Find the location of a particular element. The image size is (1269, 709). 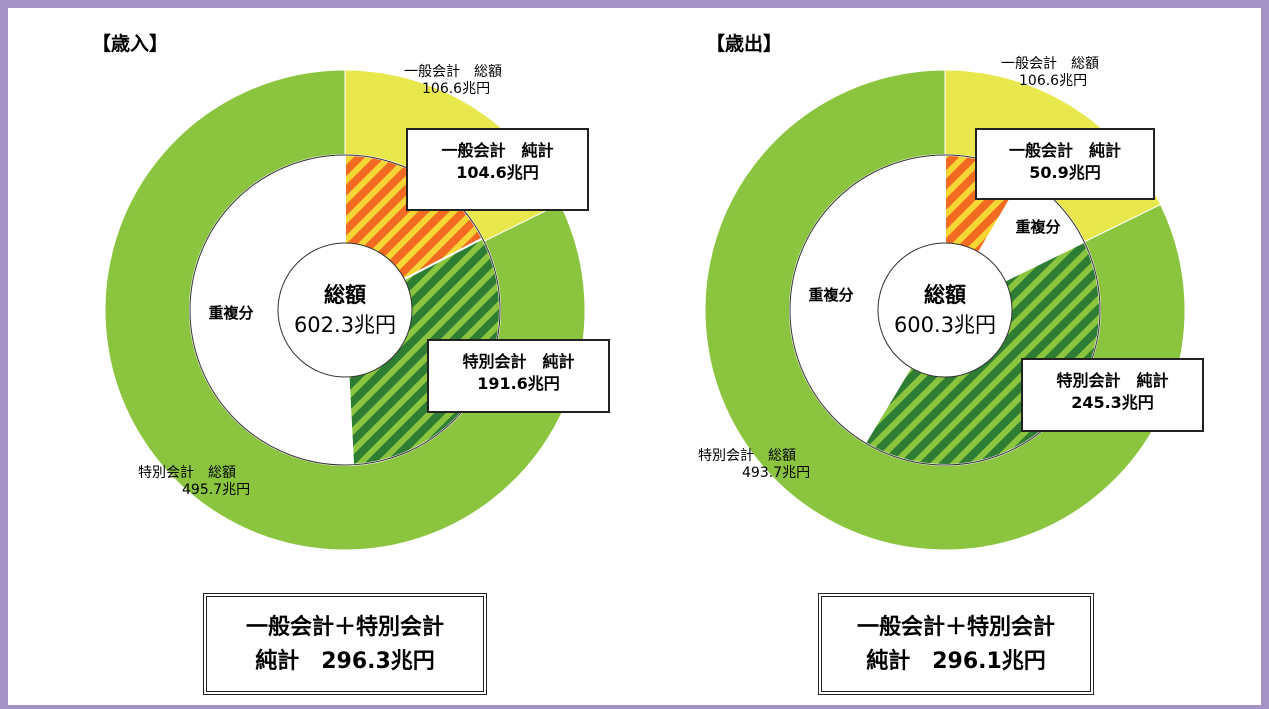

outer-label-value-1-1: 493.7兆円 is located at coordinates (776, 473).